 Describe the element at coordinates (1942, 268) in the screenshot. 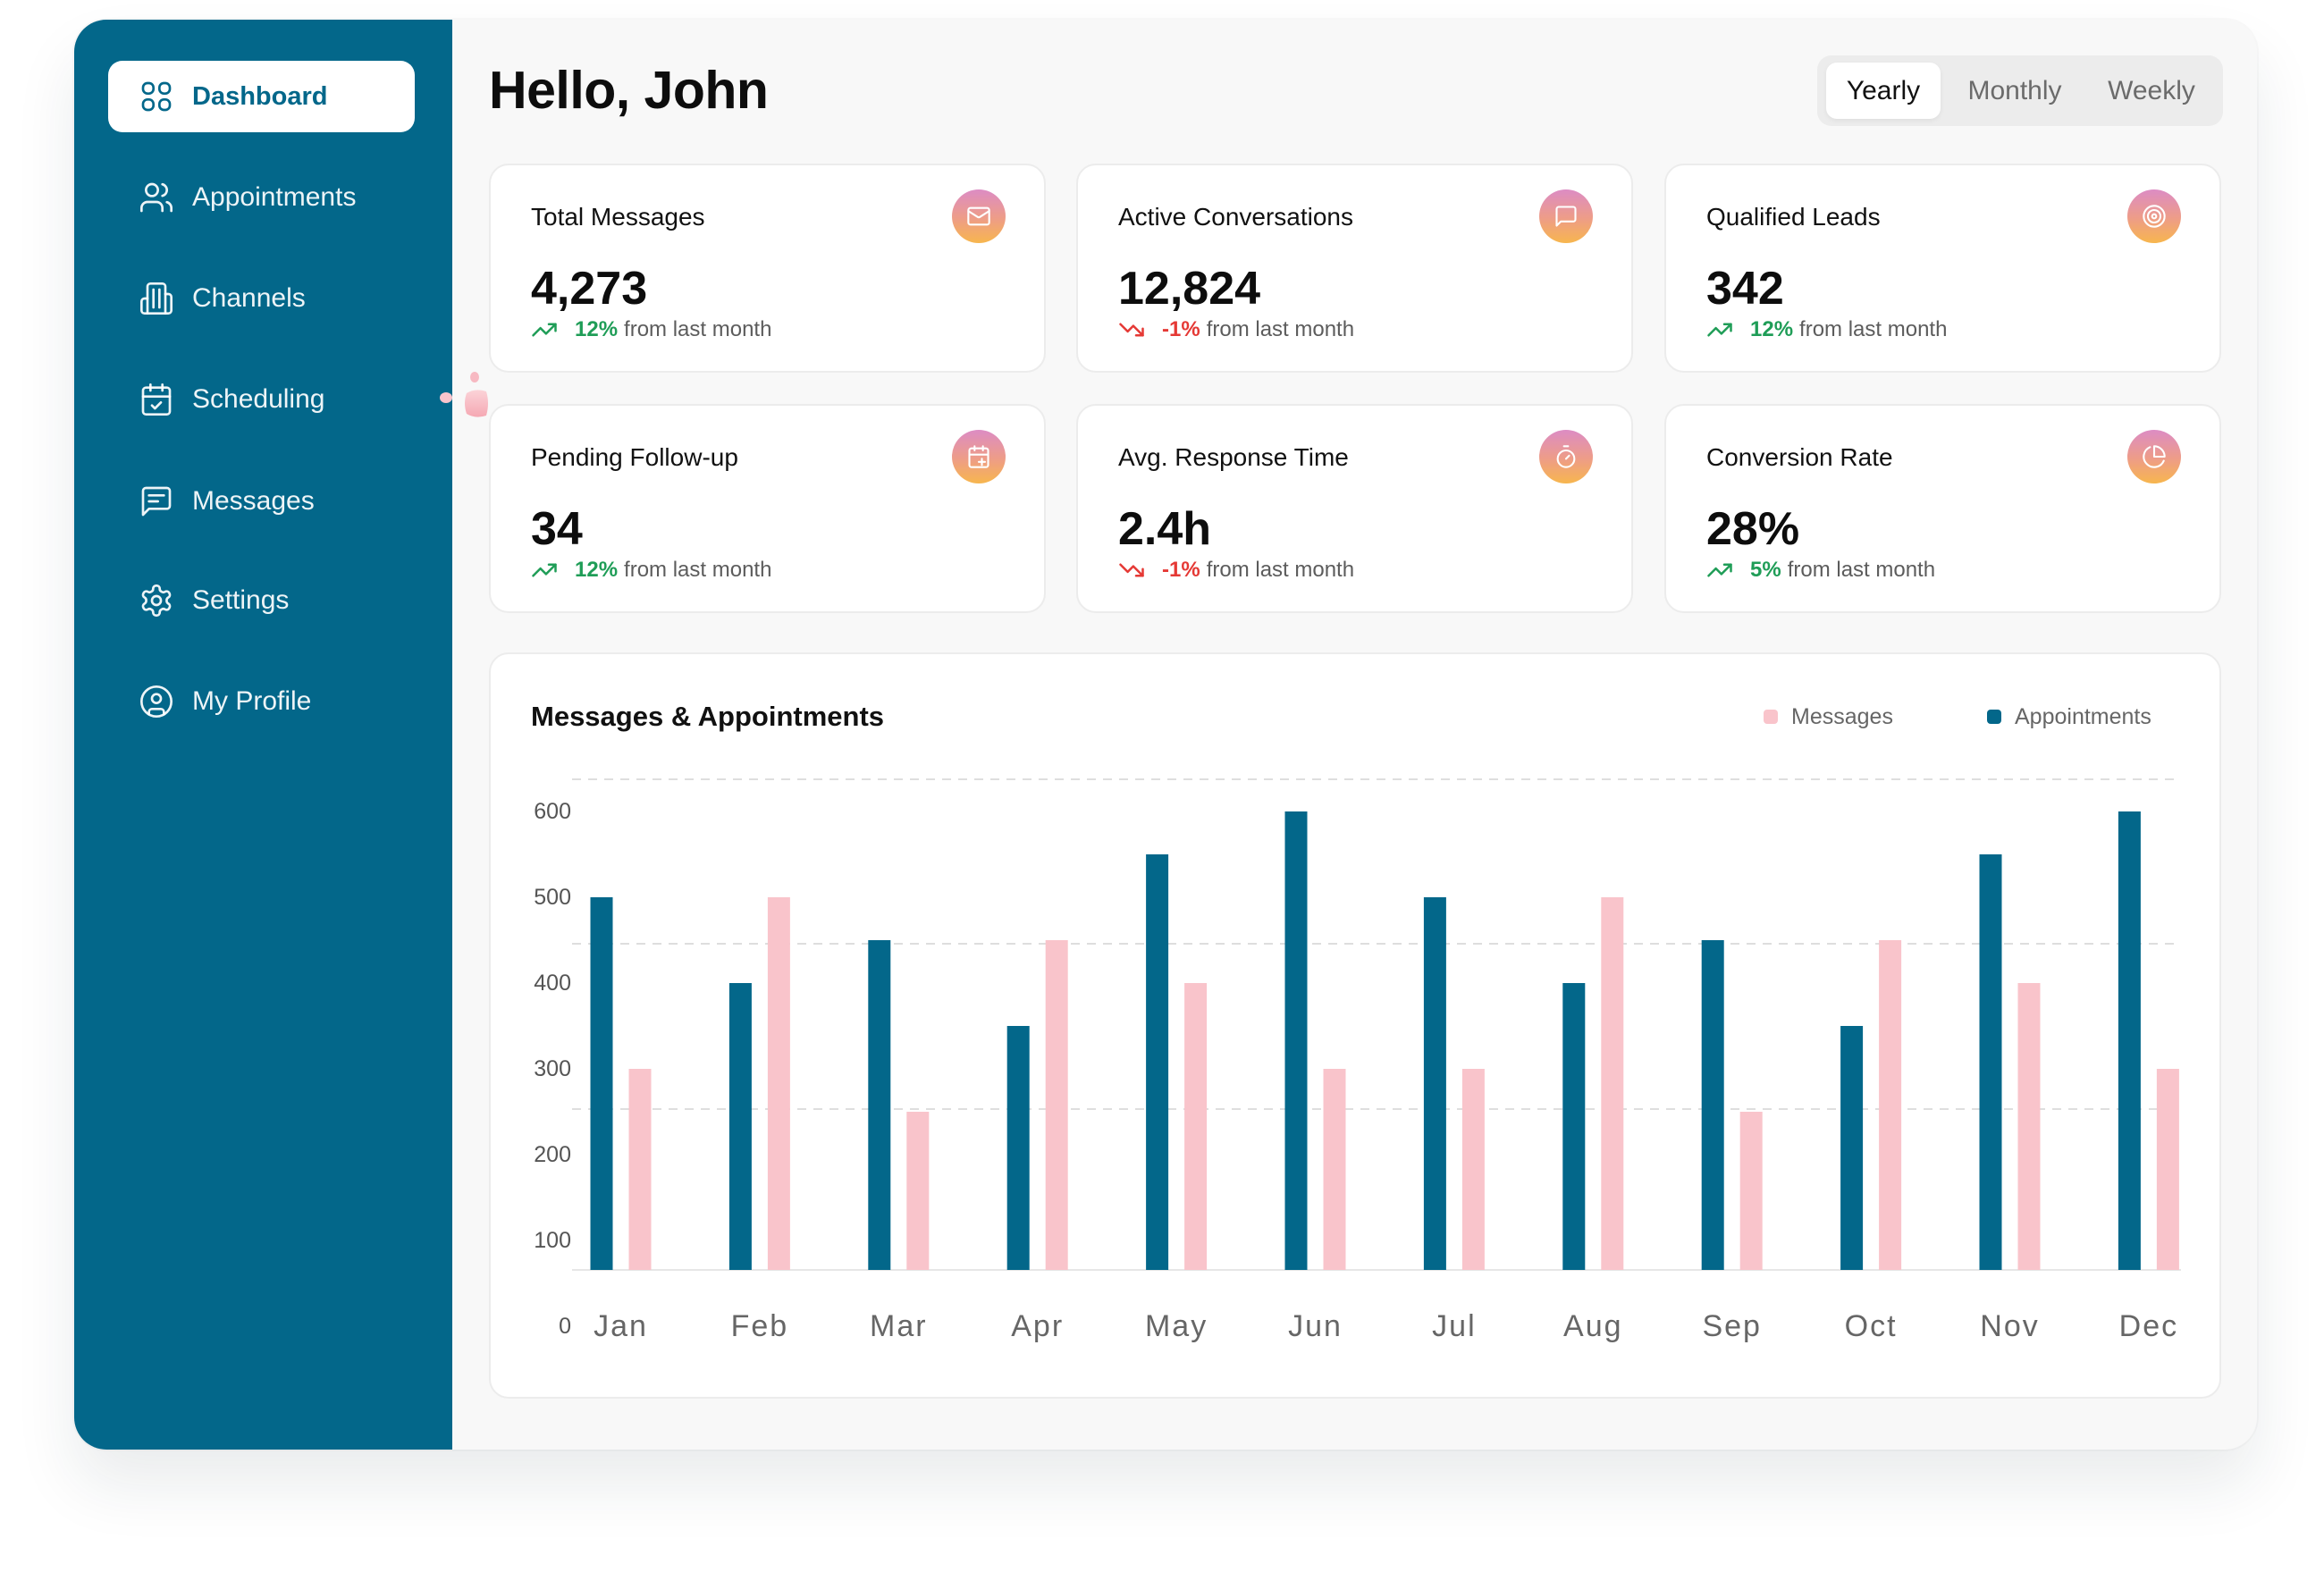

I see `stat-card-qualified-leads: Qualified Leads 342 12% from last month` at that location.